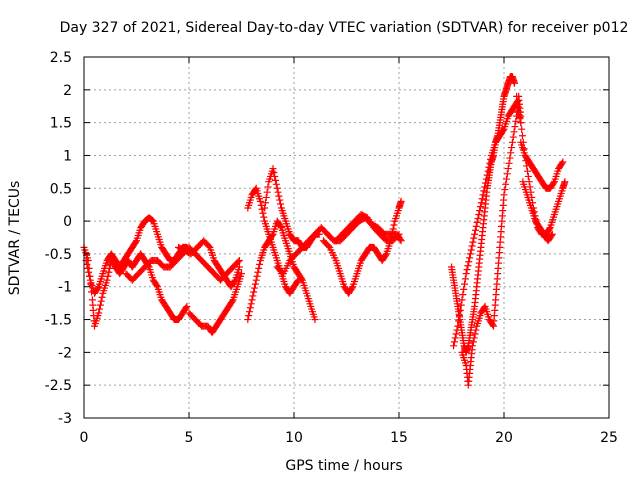  I want to click on x-axis-title: GPS time / hours, so click(343, 466).